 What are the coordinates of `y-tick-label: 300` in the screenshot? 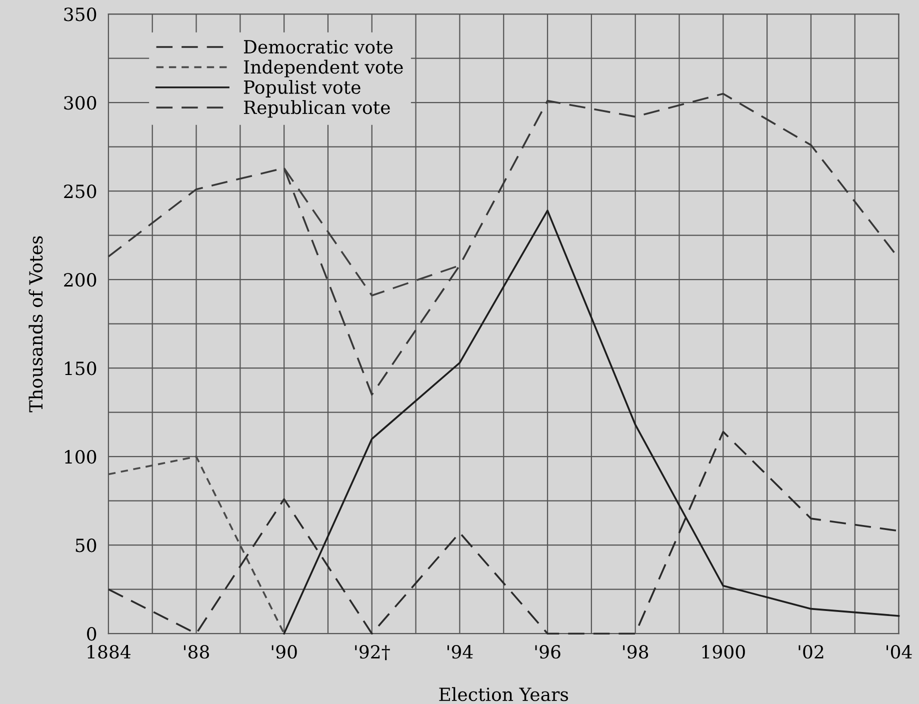 It's located at (80, 103).